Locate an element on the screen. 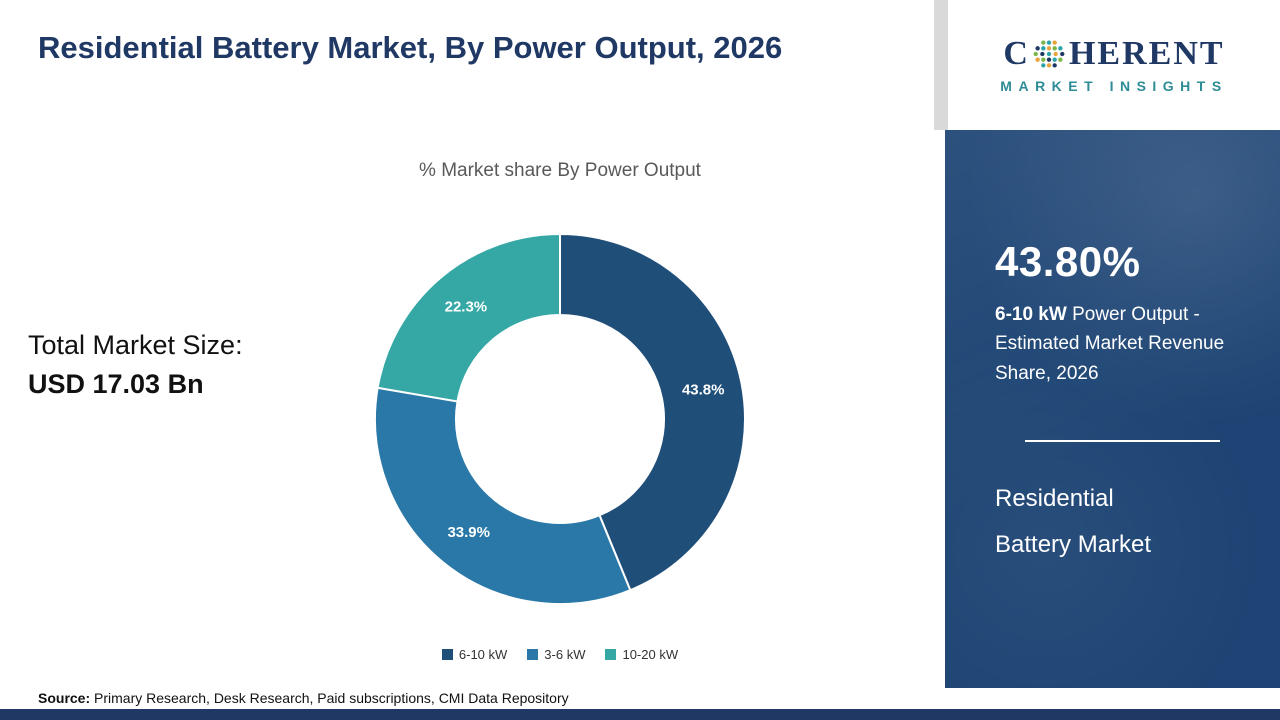  legend-item: 6-10 kW is located at coordinates (474, 654).